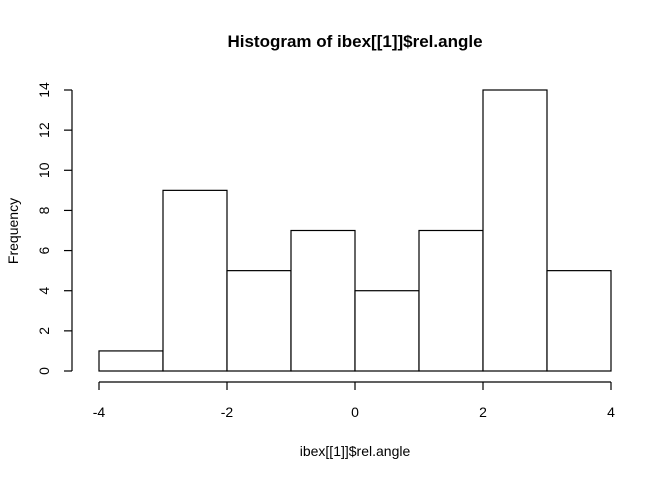 The height and width of the screenshot is (480, 672). Describe the element at coordinates (44, 210) in the screenshot. I see `y-tick-label: 8` at that location.